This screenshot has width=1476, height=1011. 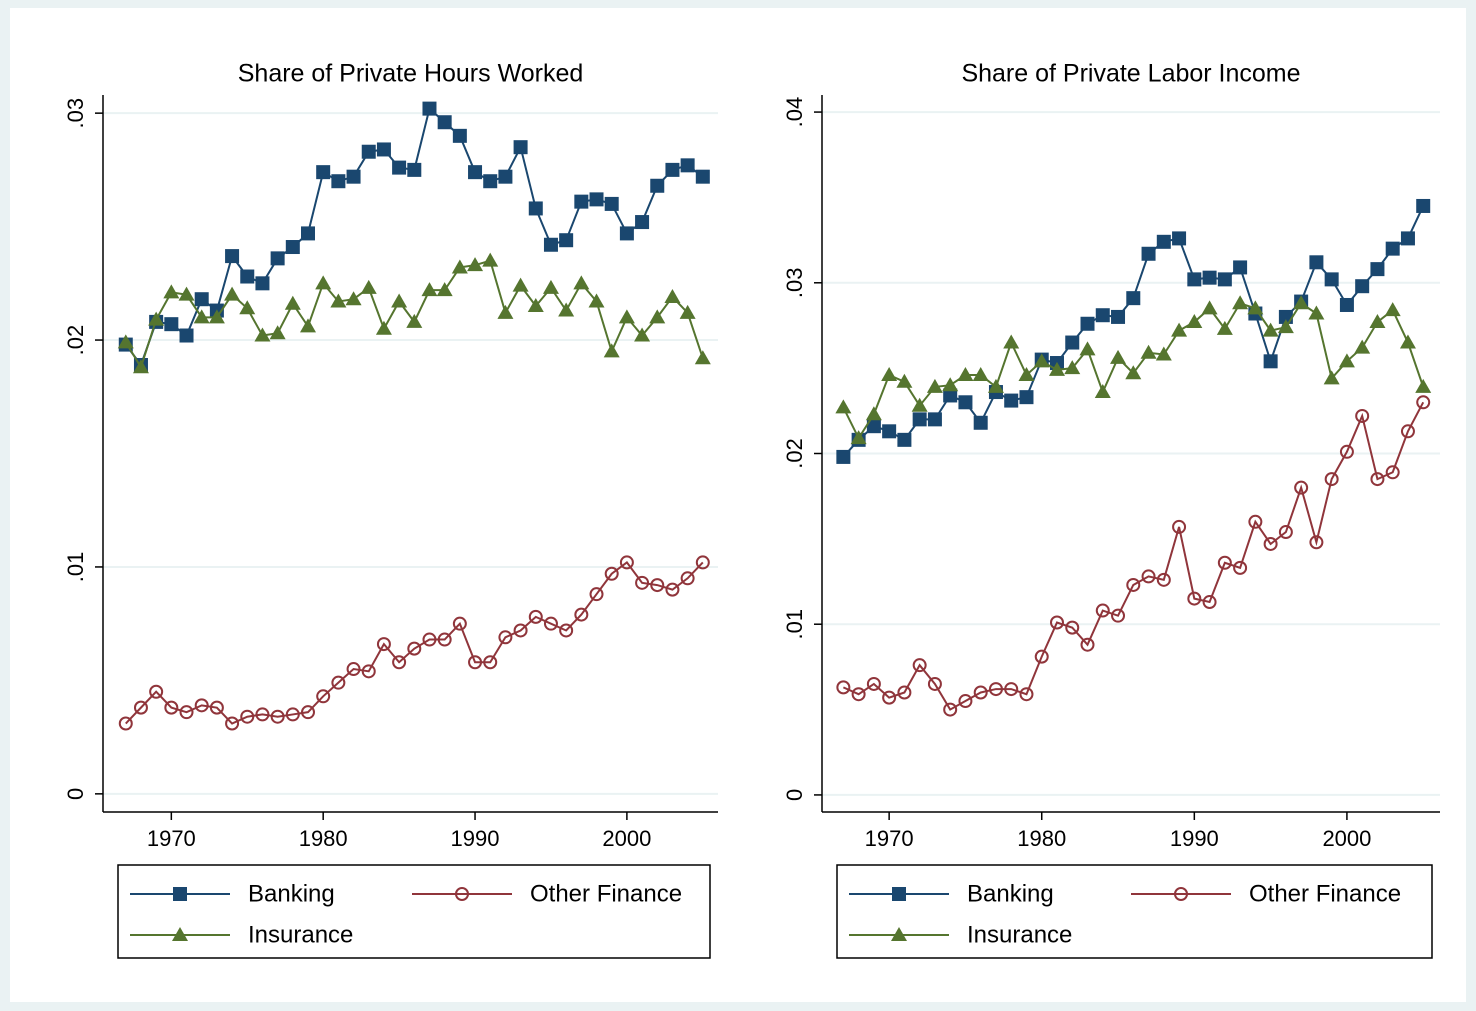 I want to click on y-tick-label: .03, so click(x=794, y=282).